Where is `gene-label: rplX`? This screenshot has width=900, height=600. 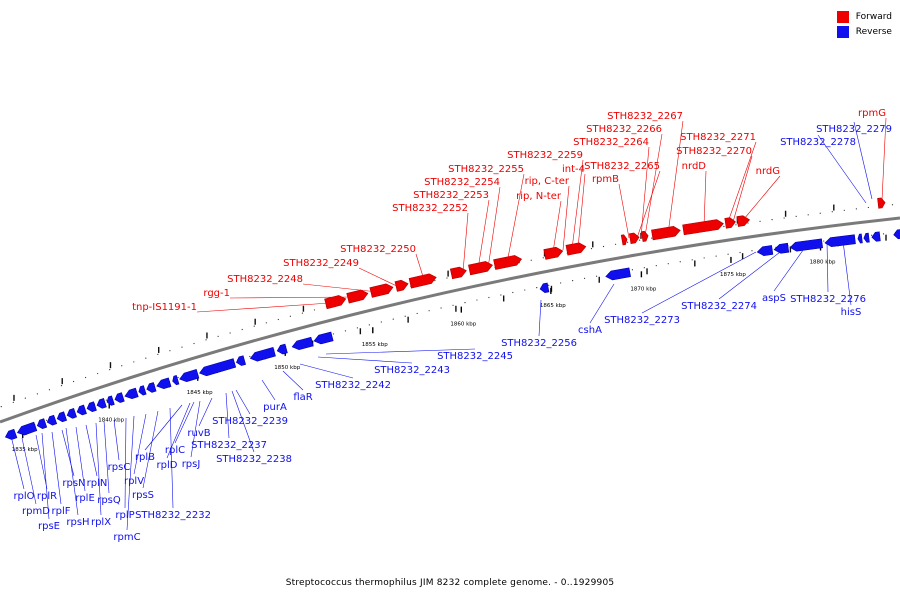
gene-label: rplX is located at coordinates (101, 522).